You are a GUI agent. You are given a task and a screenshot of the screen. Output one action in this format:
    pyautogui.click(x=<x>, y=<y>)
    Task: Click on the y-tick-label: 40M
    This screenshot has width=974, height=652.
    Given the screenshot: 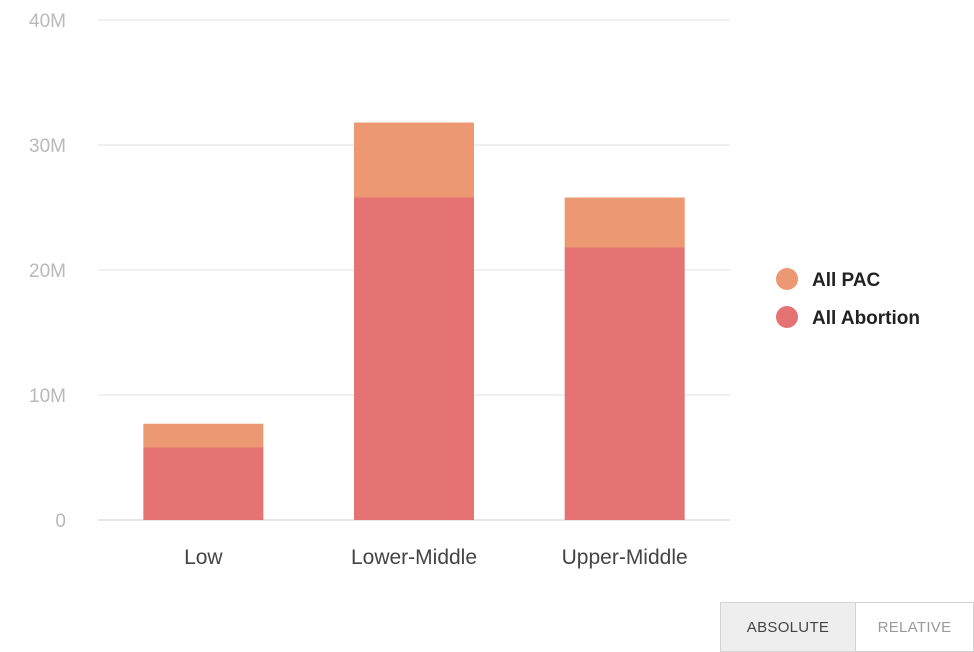 What is the action you would take?
    pyautogui.click(x=47, y=21)
    